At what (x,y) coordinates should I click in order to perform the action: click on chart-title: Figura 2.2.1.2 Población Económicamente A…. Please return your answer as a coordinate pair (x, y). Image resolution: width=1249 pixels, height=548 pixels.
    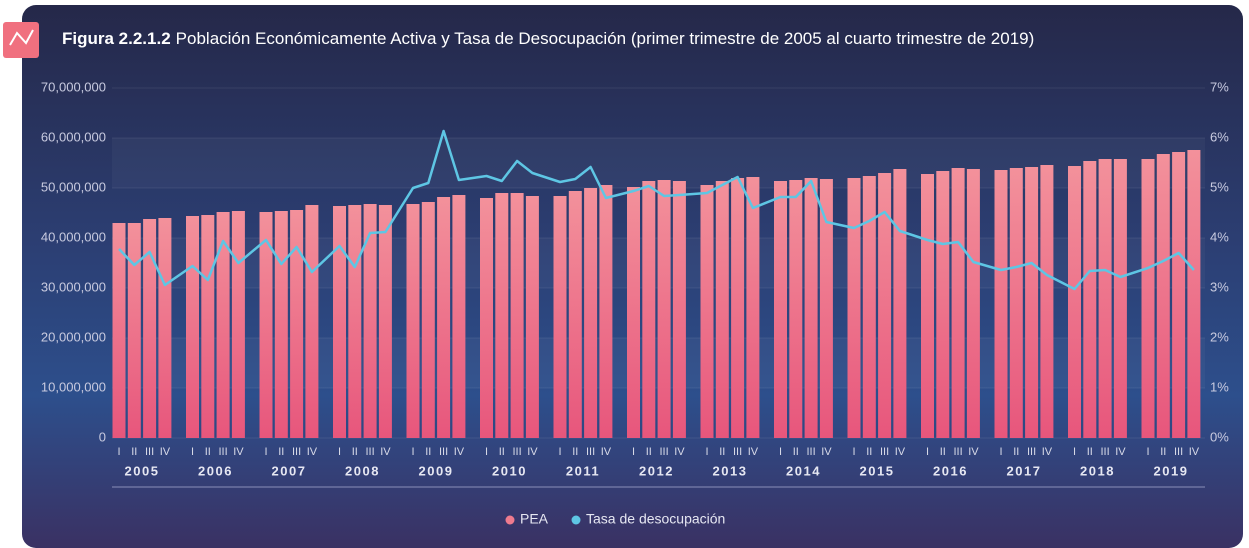
    Looking at the image, I should click on (548, 38).